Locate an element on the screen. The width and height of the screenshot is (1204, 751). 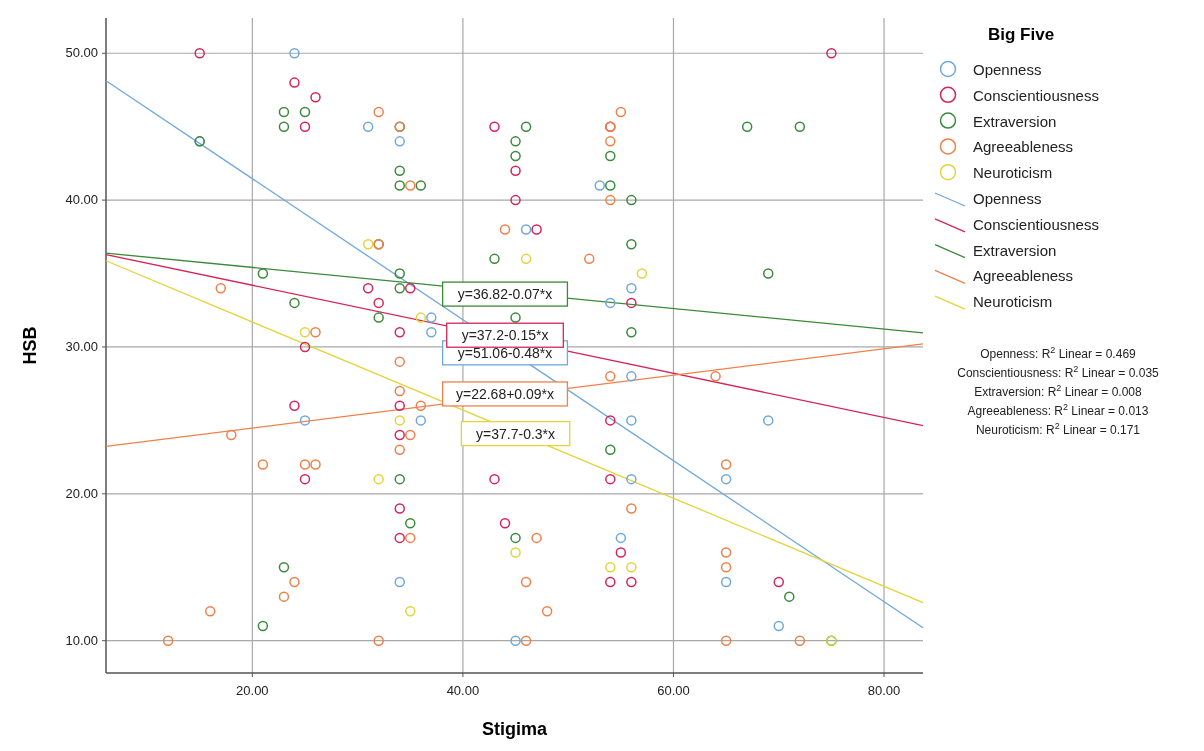
annotation: y=36.82-0.07*x is located at coordinates (505, 294).